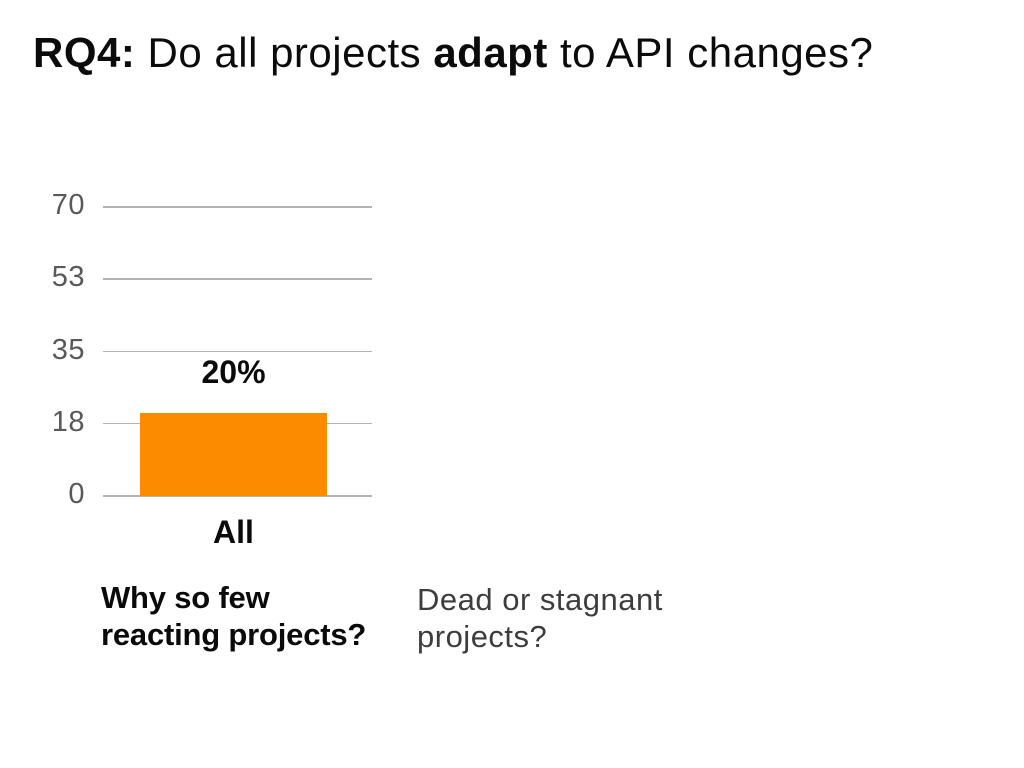  Describe the element at coordinates (68, 204) in the screenshot. I see `y-axis-tick-label: 70` at that location.